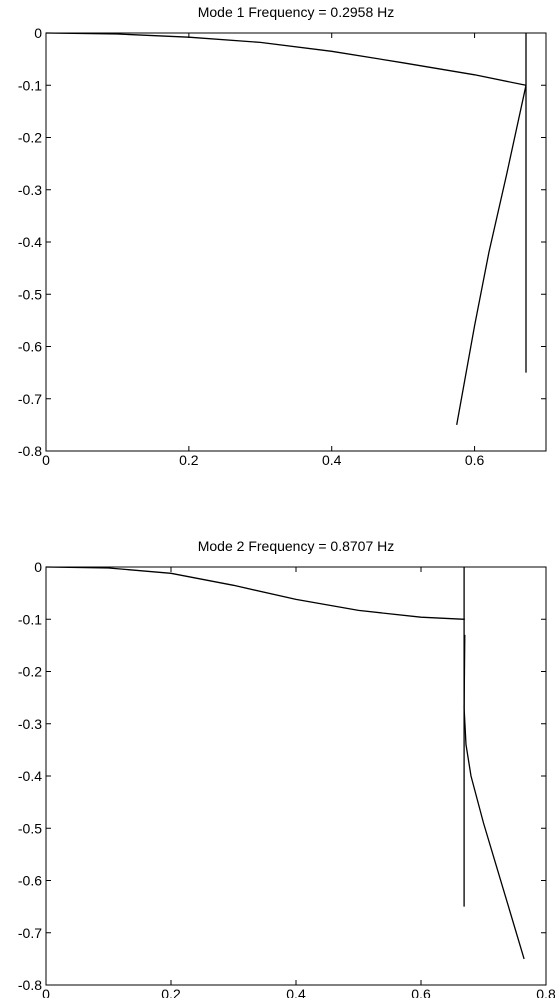 Image resolution: width=555 pixels, height=998 pixels. I want to click on chart-title: Mode 2 Frequency = 0.8707 Hz, so click(296, 546).